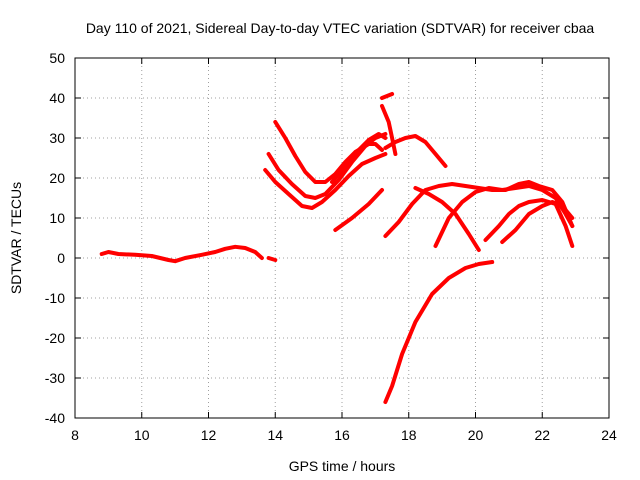 The height and width of the screenshot is (480, 640). What do you see at coordinates (61, 258) in the screenshot?
I see `y-tick-label: 0` at bounding box center [61, 258].